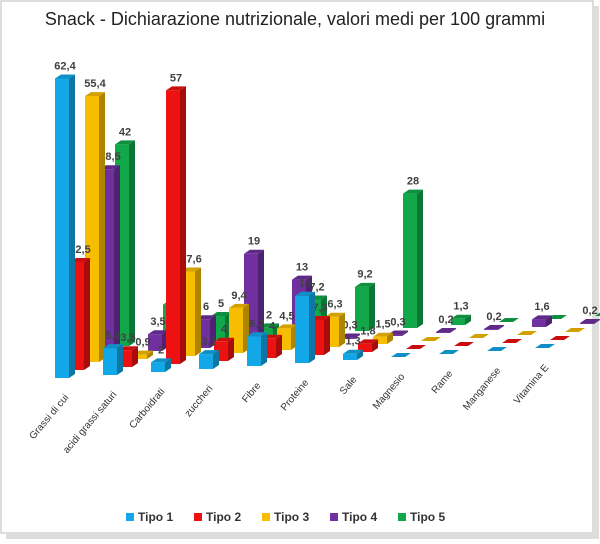 The image size is (600, 544). I want to click on data-label: 62,4, so click(65, 66).